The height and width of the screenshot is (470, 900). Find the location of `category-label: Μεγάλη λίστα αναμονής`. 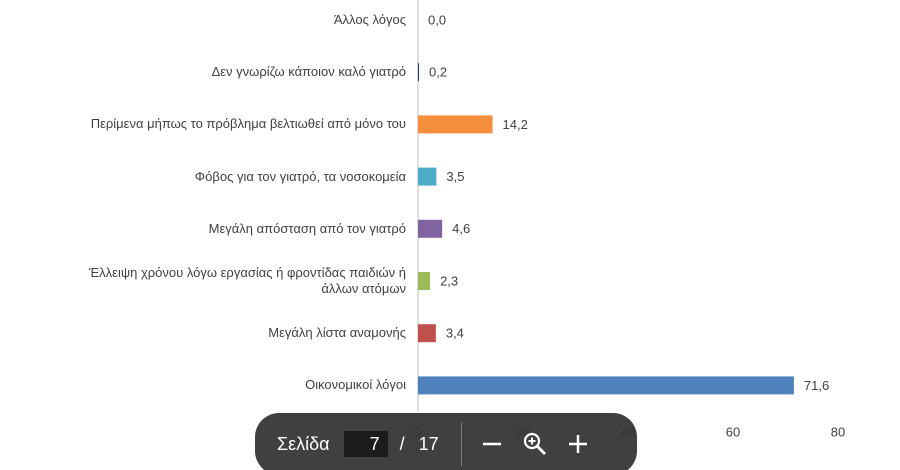

category-label: Μεγάλη λίστα αναμονής is located at coordinates (337, 333).